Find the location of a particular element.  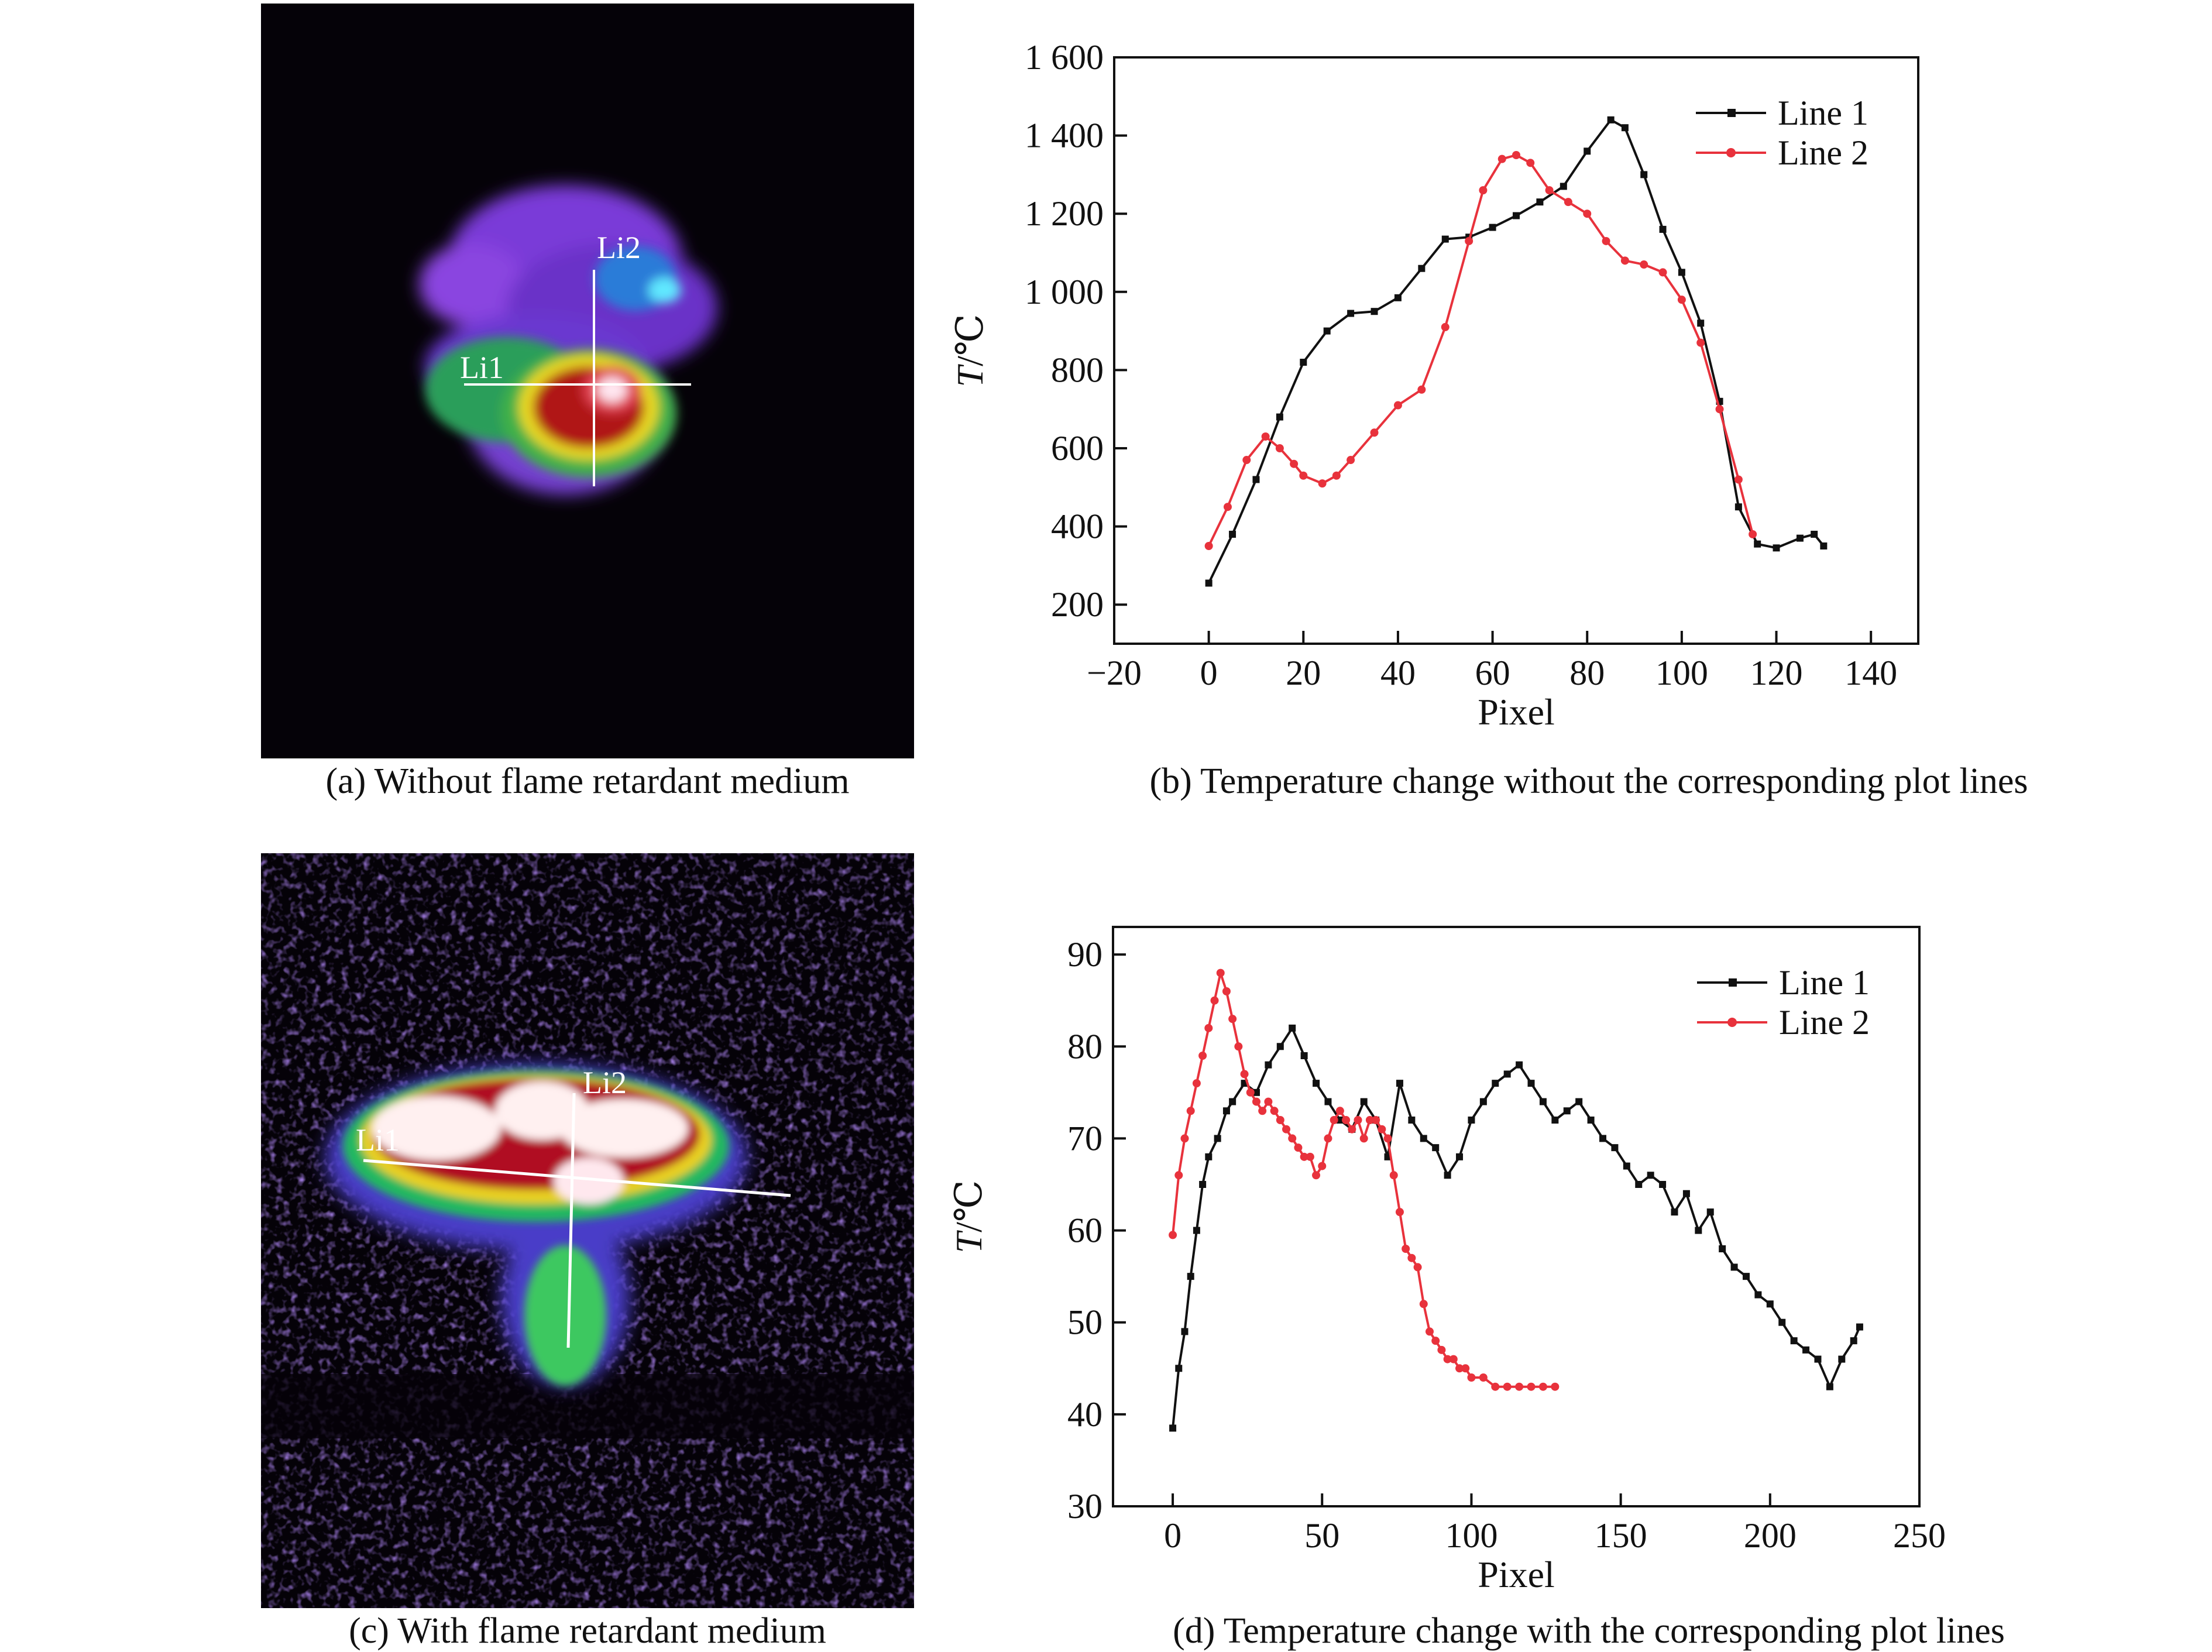

x-tick-label: 60 is located at coordinates (1492, 673).